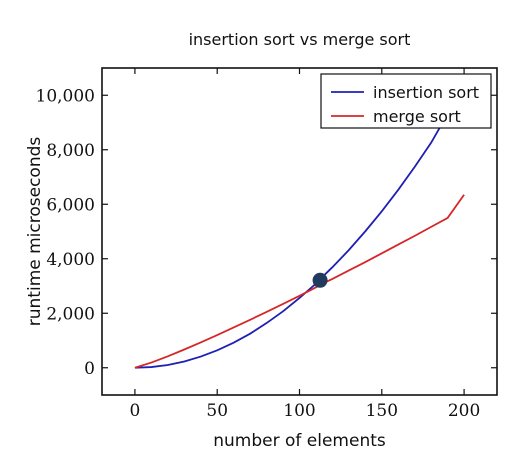 Image resolution: width=511 pixels, height=463 pixels. I want to click on y-tick-label: 2,000, so click(70, 314).